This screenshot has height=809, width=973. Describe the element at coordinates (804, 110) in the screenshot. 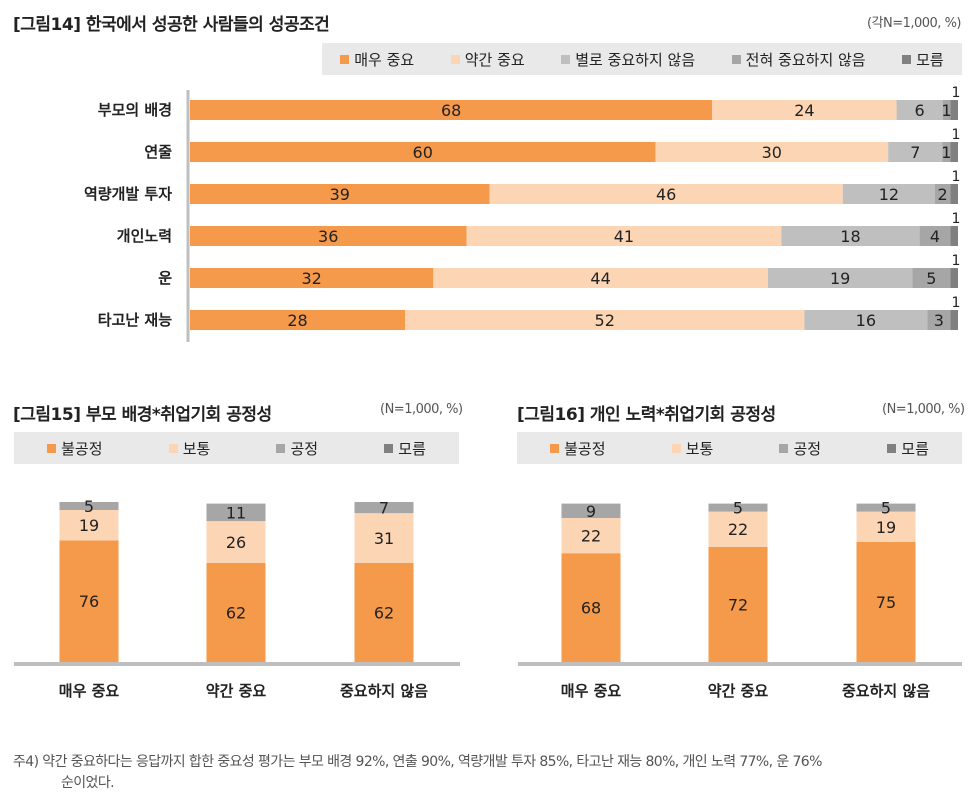

I see `data-label: 24` at that location.